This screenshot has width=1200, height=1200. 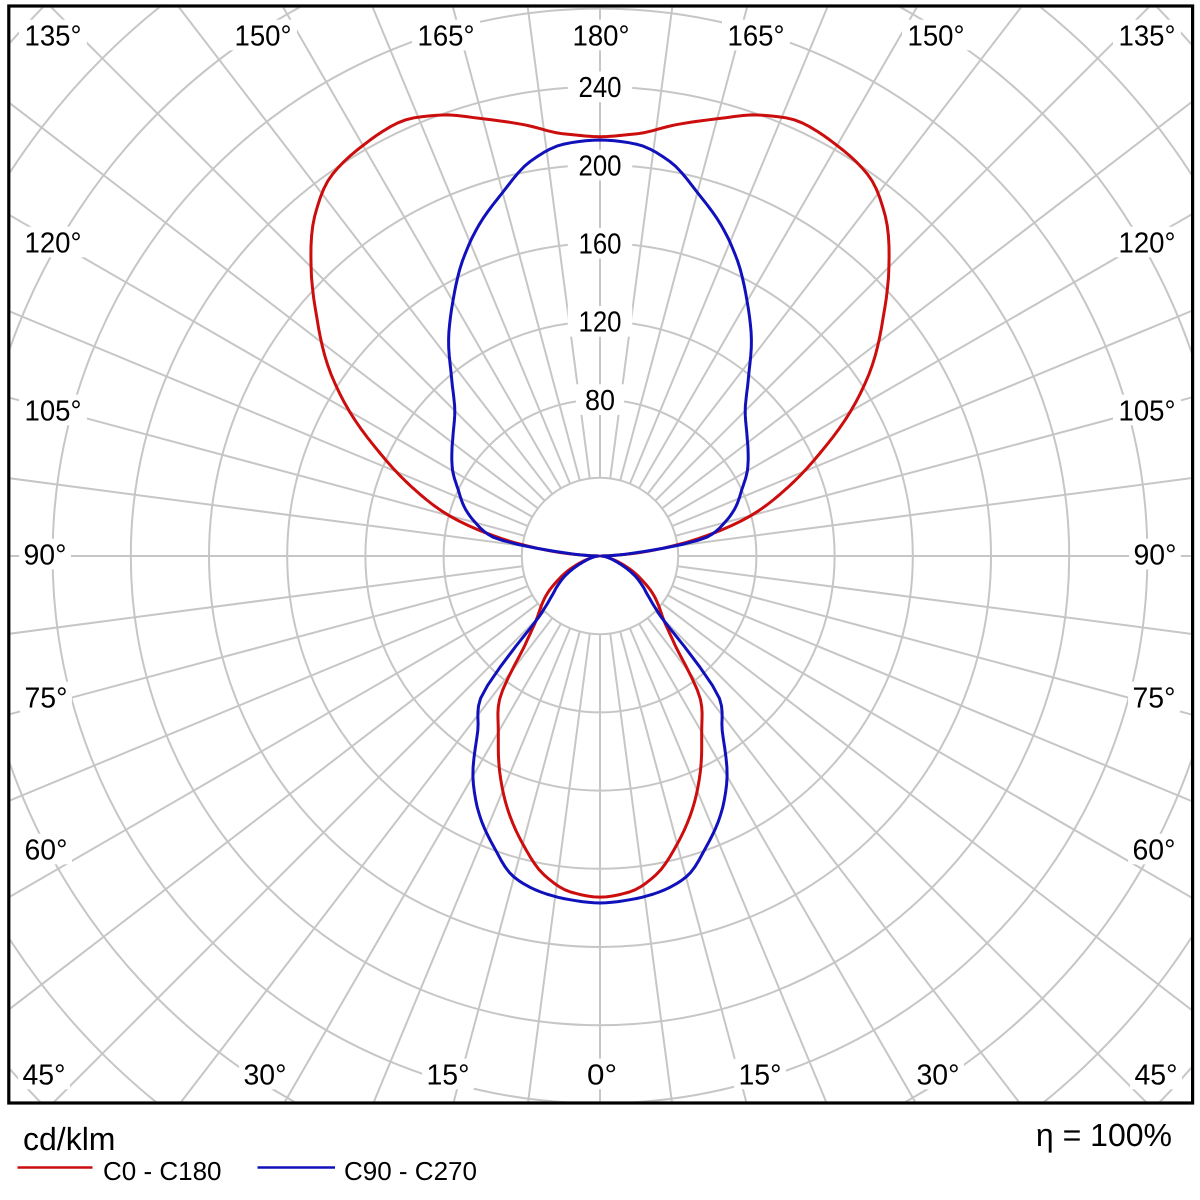 I want to click on svg-text: 80, so click(x=600, y=401).